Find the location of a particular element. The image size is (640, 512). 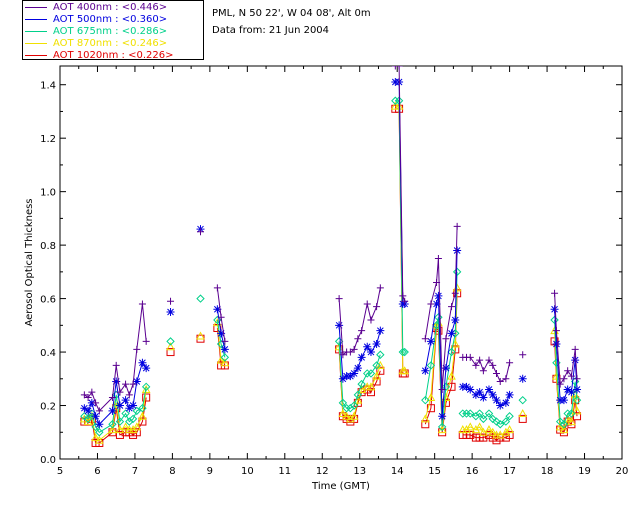

x-tick-label: 7 is located at coordinates (135, 471).